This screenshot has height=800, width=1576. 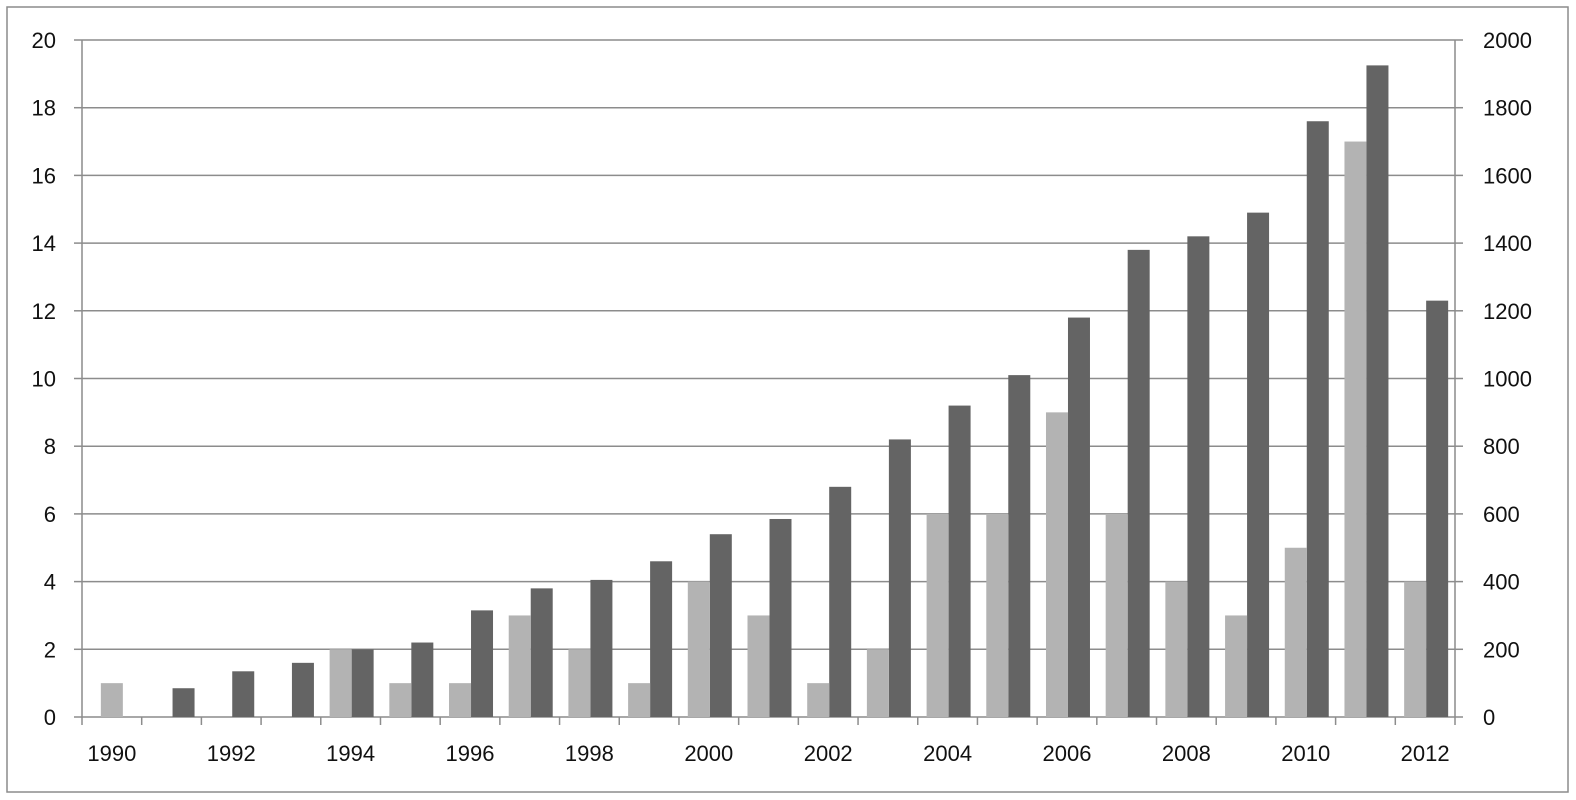 I want to click on bar-left-1992, so click(x=243, y=694).